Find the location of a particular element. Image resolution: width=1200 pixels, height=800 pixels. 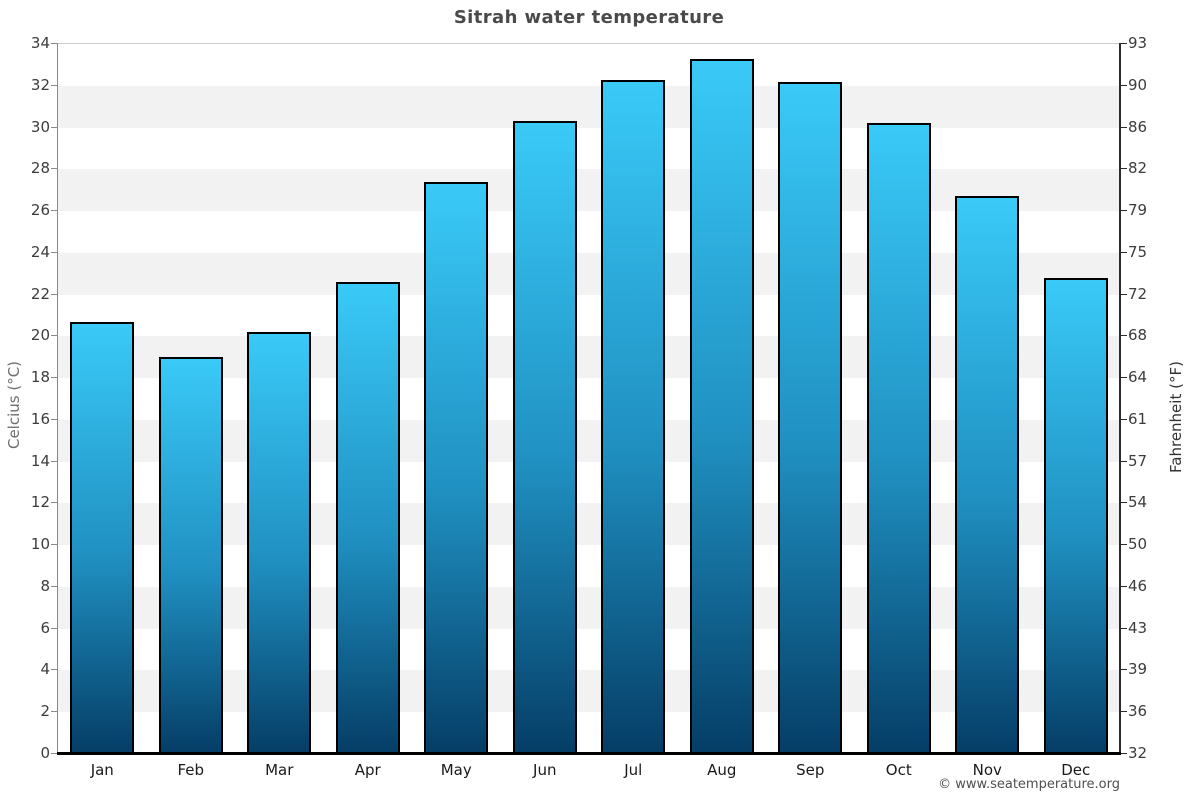

month-label-oct: Oct is located at coordinates (898, 770).